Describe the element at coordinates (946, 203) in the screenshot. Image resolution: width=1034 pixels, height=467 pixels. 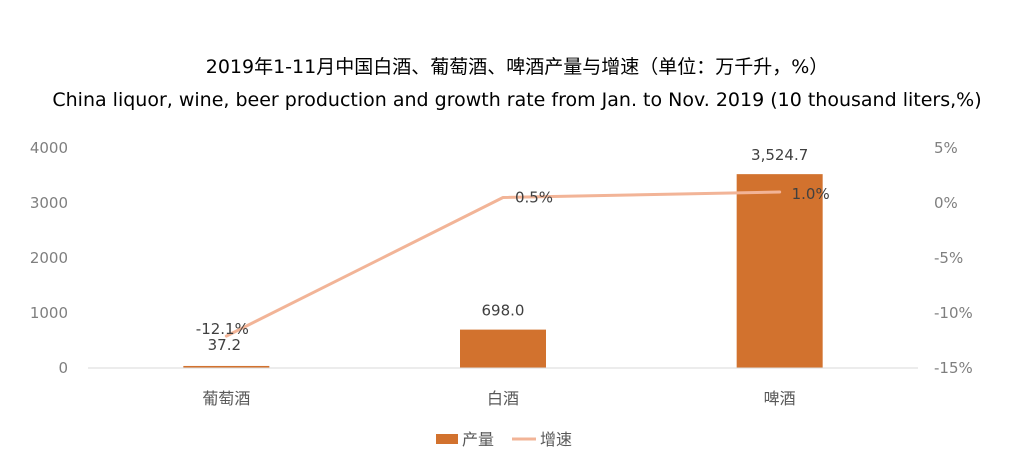
I see `y2-axis-tick-label: 0%` at that location.